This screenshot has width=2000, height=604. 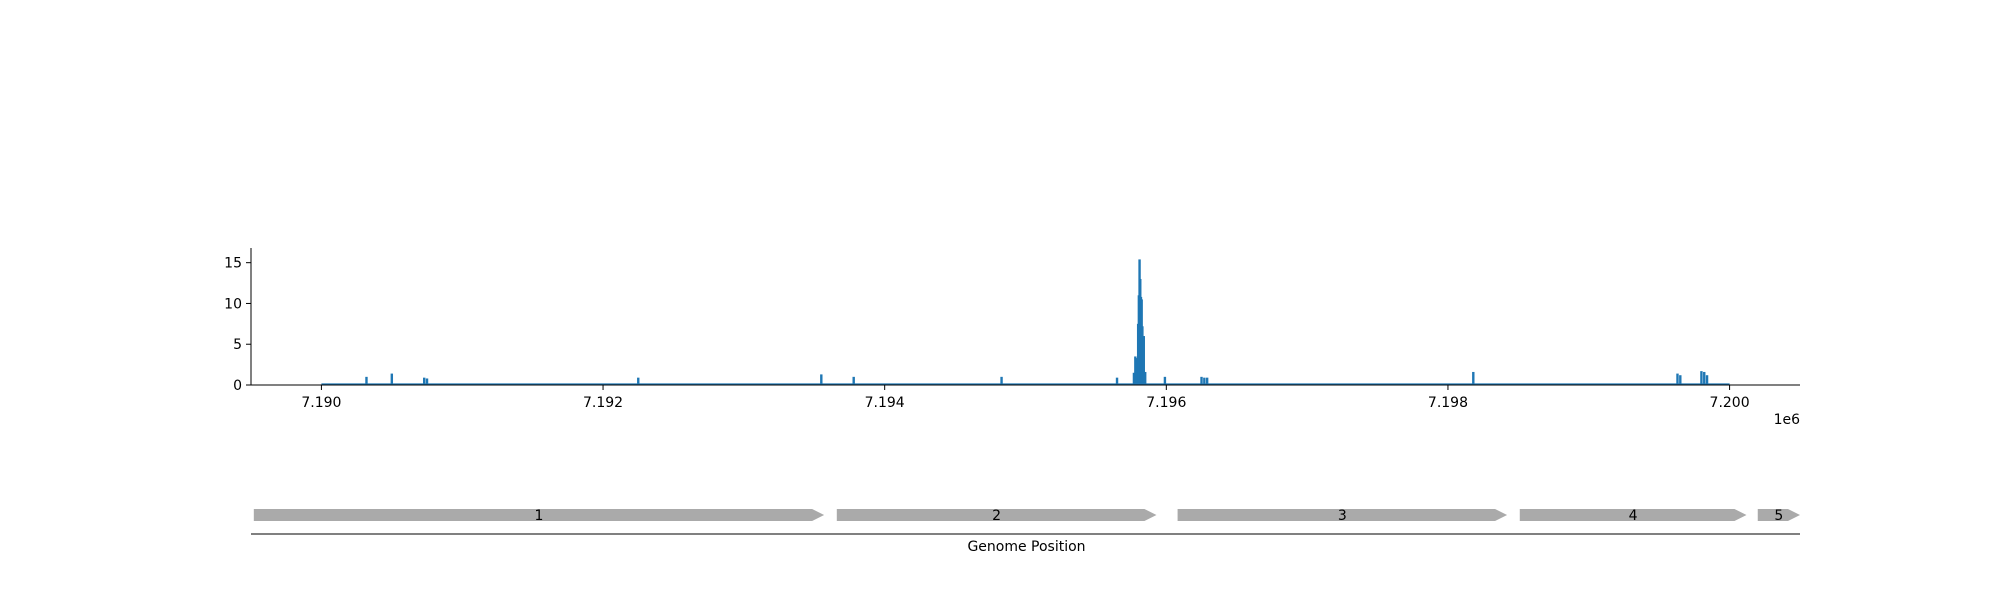 I want to click on gene-feature-label: 2, so click(x=996, y=516).